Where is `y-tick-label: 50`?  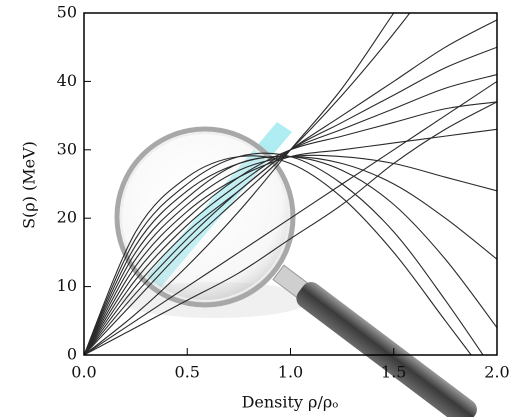 y-tick-label: 50 is located at coordinates (67, 12).